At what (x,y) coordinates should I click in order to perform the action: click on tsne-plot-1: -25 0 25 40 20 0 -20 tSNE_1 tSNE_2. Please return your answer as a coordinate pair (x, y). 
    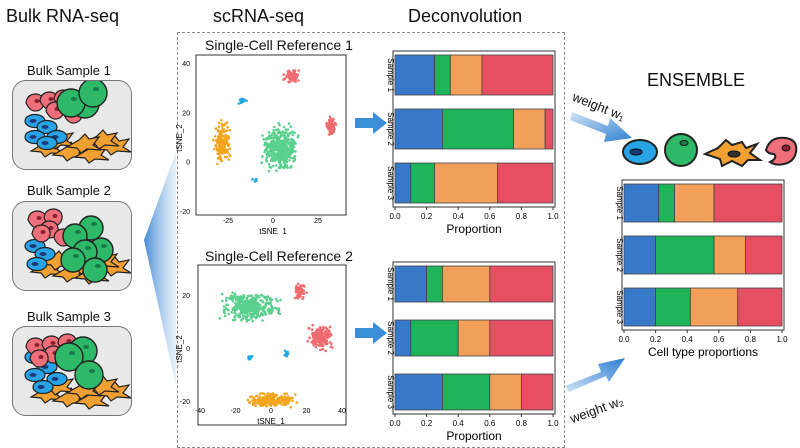
    Looking at the image, I should click on (261, 144).